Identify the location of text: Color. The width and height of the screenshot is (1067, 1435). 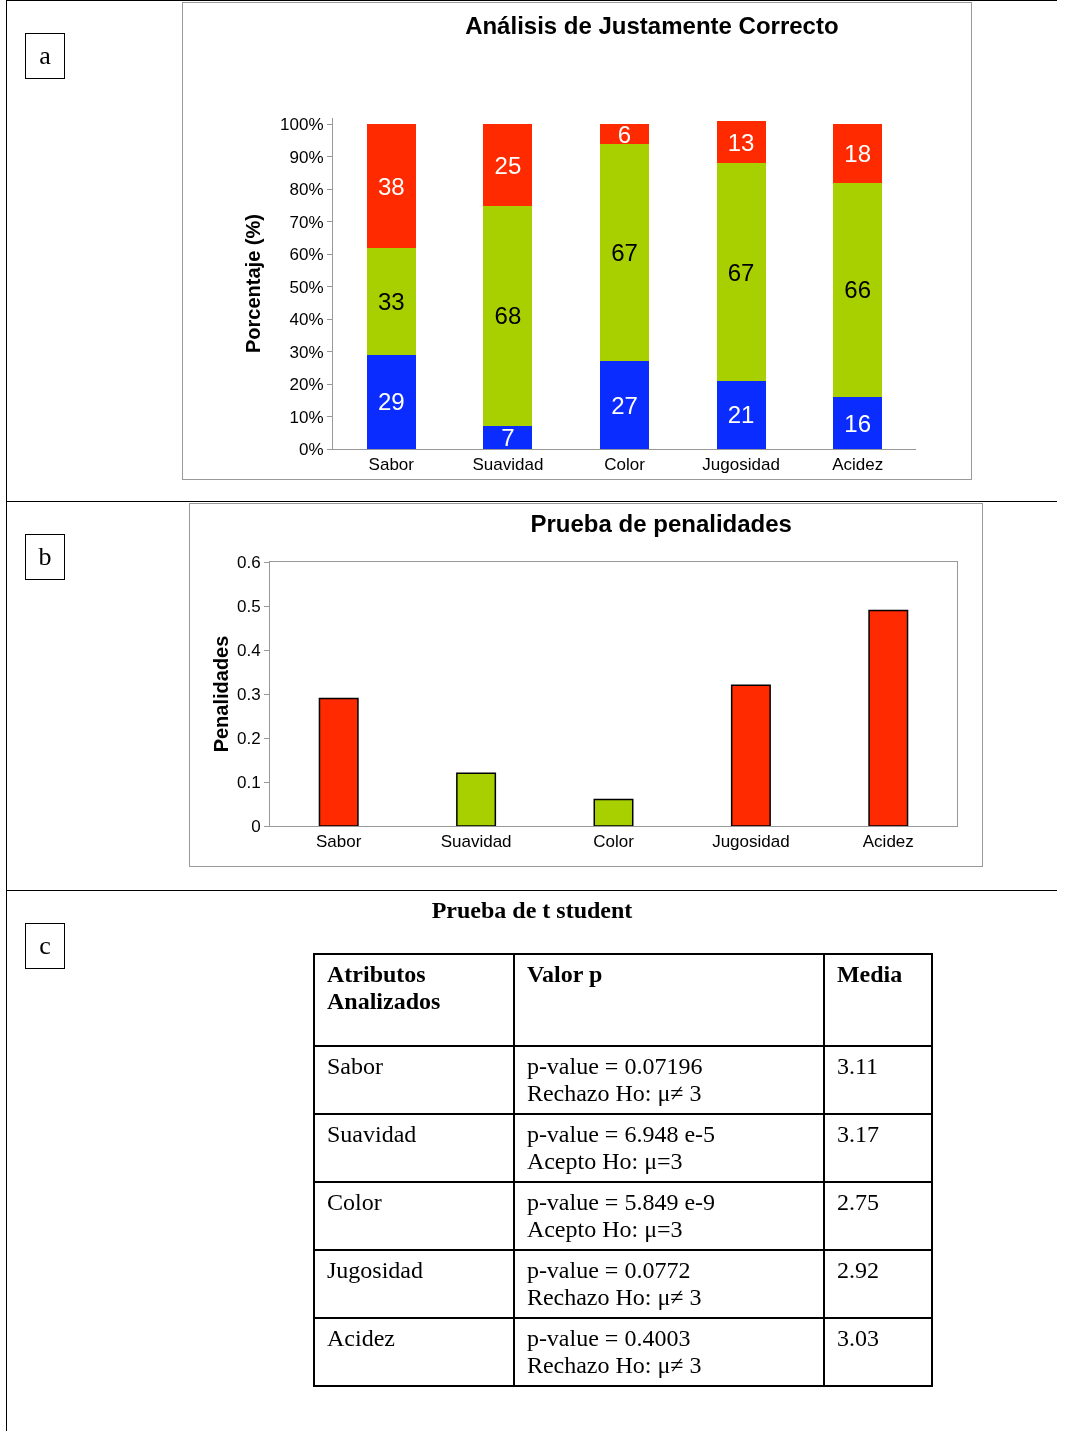
(414, 1216).